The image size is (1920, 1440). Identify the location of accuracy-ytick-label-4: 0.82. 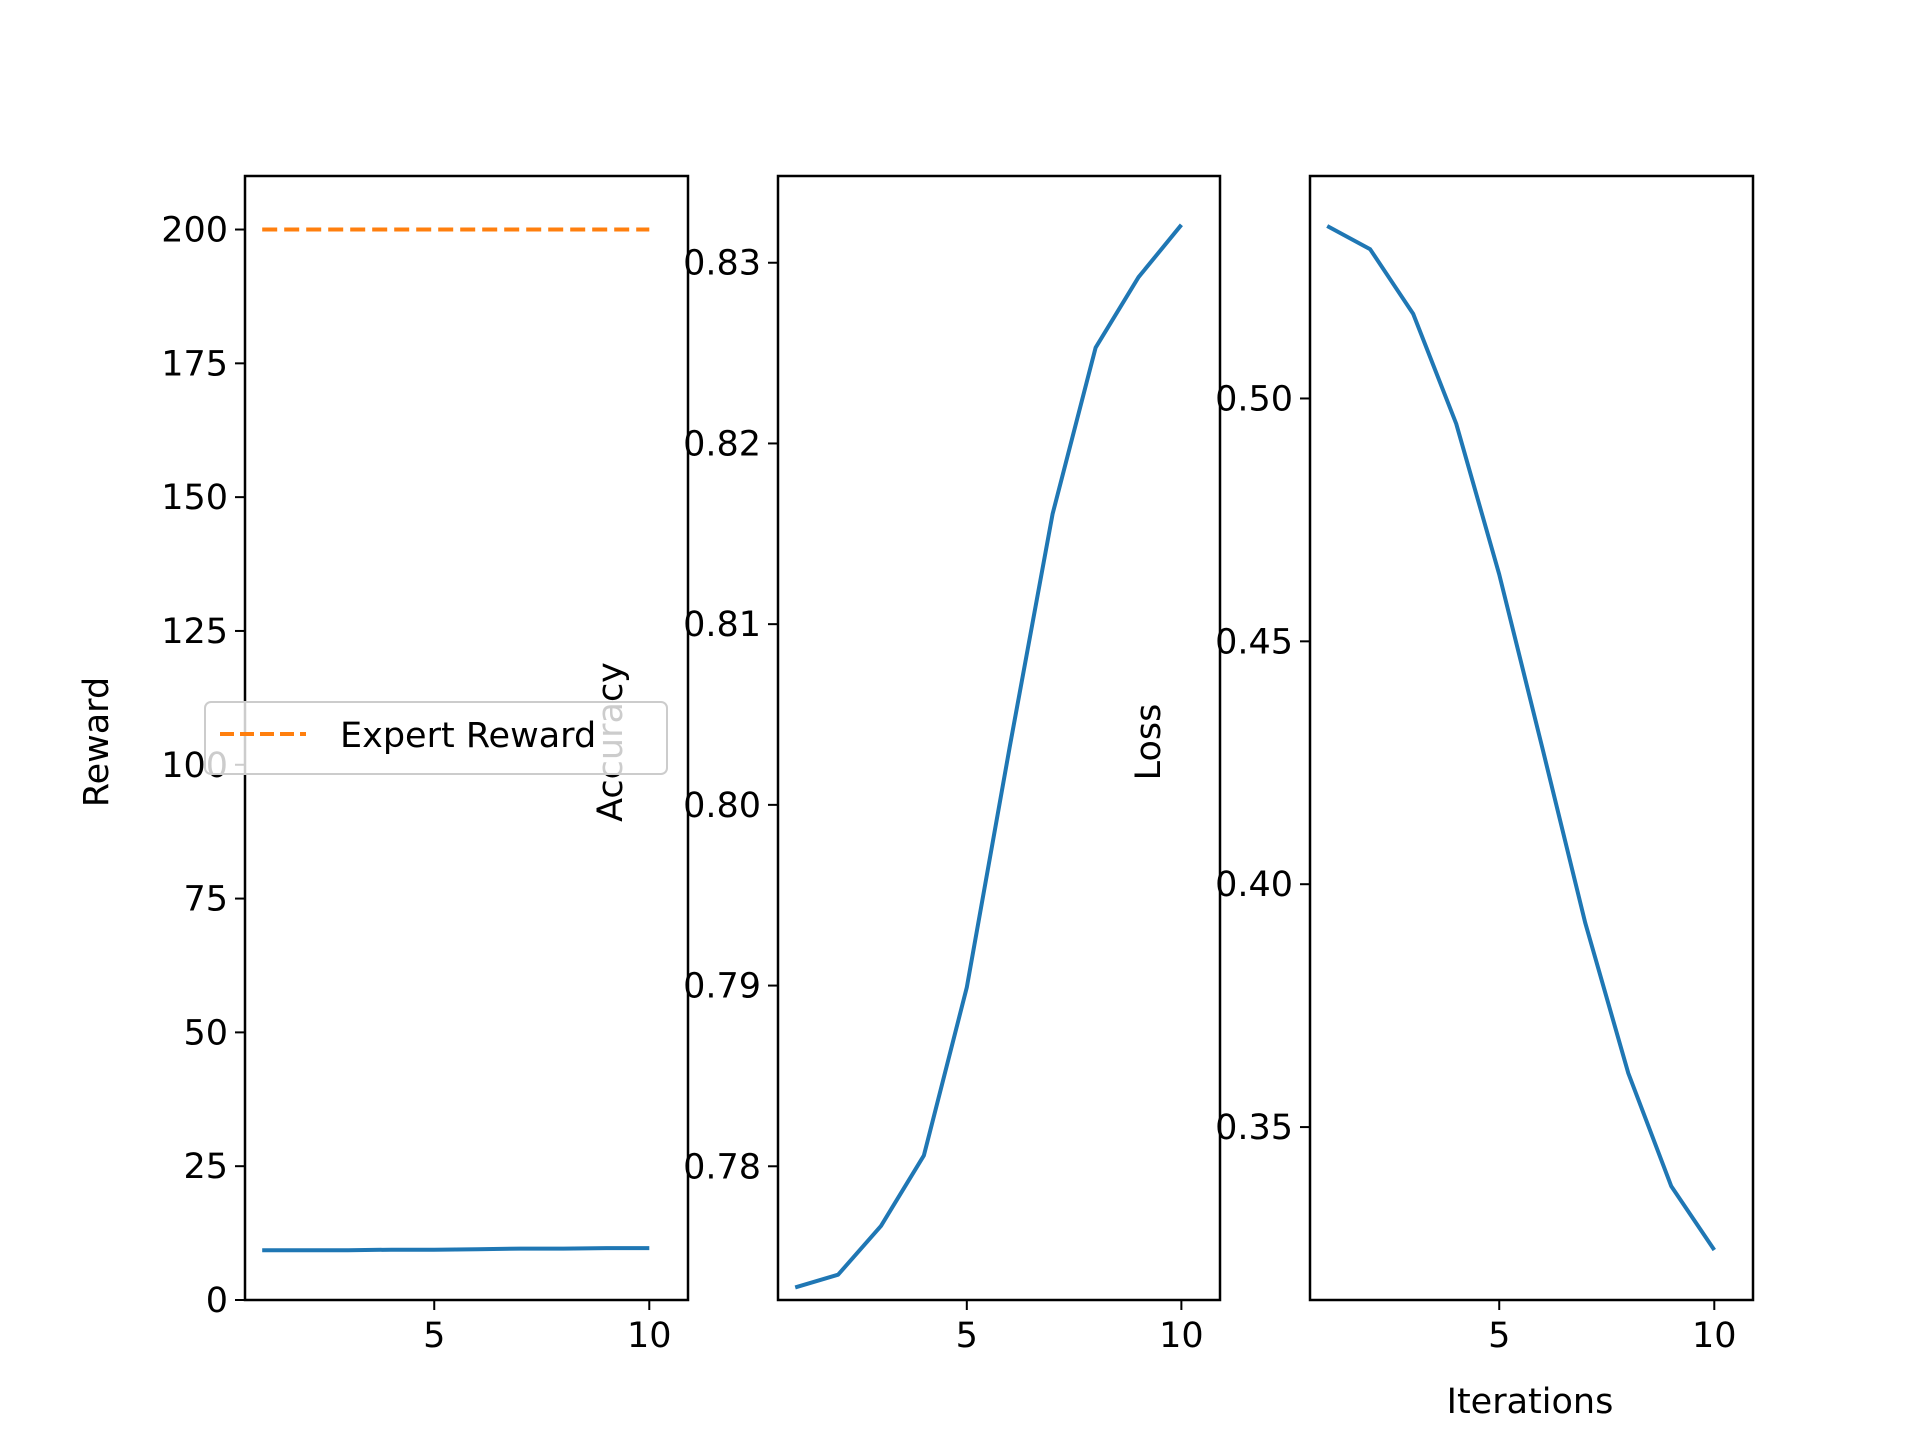
(722, 444).